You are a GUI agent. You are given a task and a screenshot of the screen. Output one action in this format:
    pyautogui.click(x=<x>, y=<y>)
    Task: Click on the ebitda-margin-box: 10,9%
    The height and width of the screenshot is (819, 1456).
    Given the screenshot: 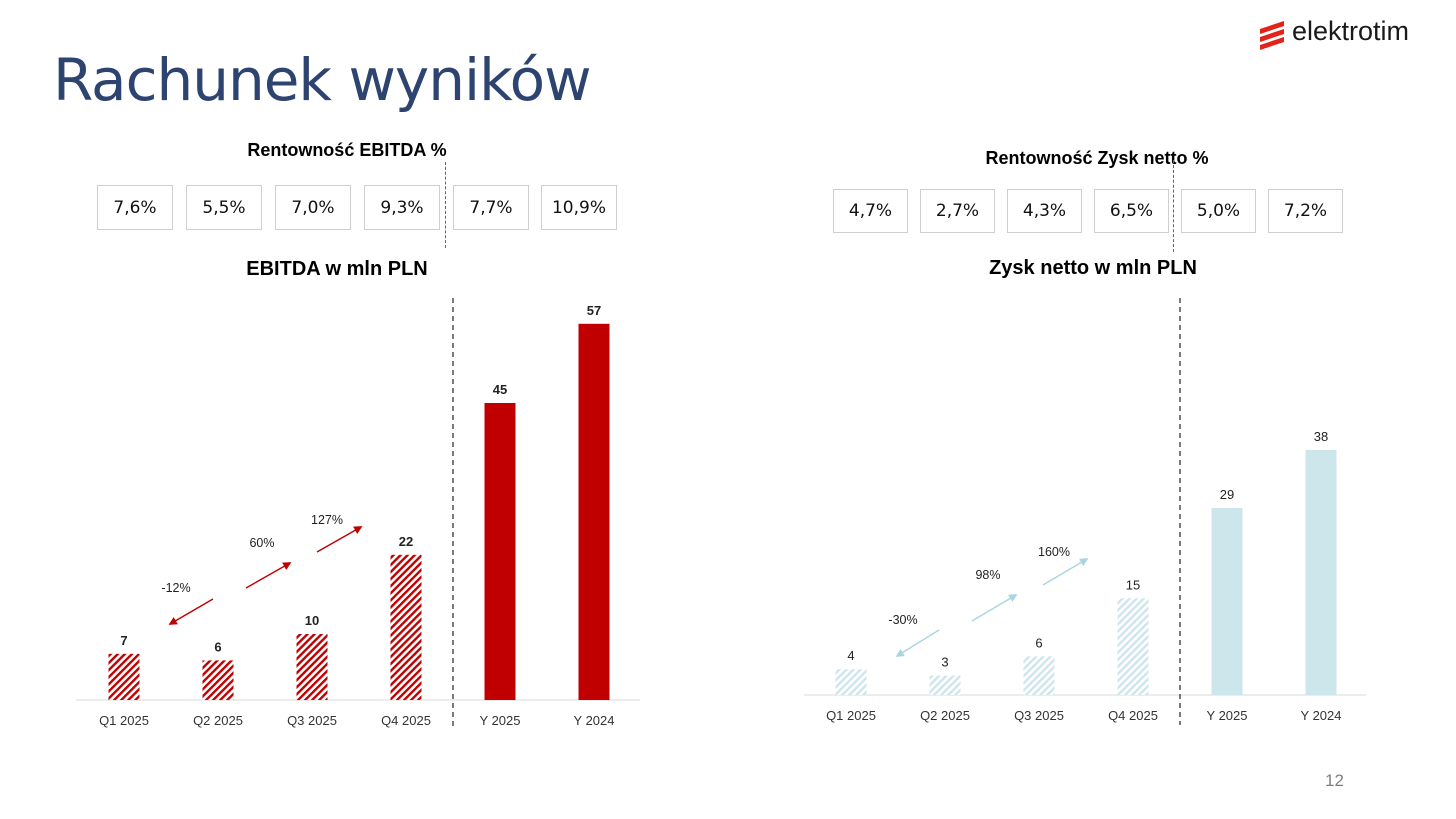 What is the action you would take?
    pyautogui.click(x=579, y=207)
    